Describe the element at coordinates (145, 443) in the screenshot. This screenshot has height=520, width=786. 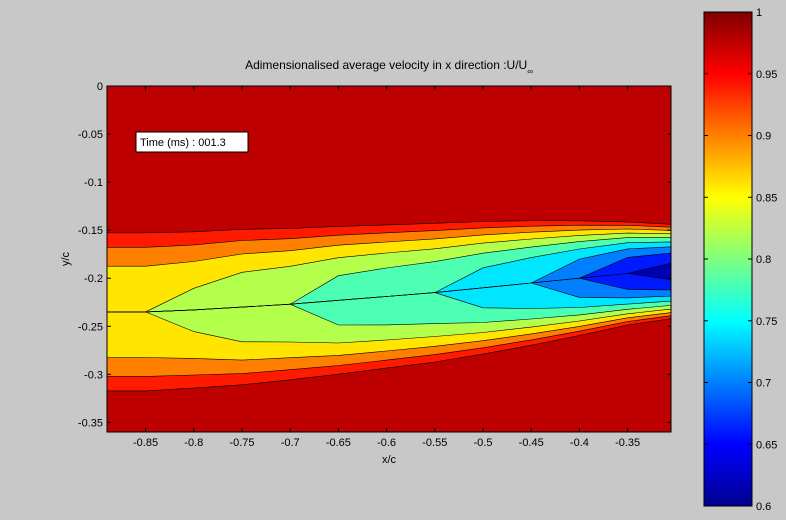
I see `x-tick-label: -0.85` at that location.